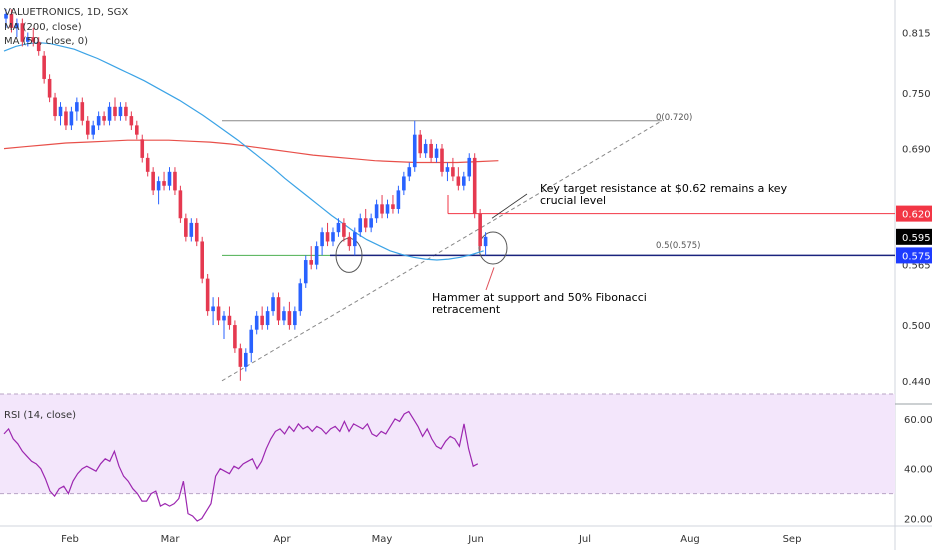  What do you see at coordinates (918, 420) in the screenshot?
I see `rsi-tick-label: 60.00` at bounding box center [918, 420].